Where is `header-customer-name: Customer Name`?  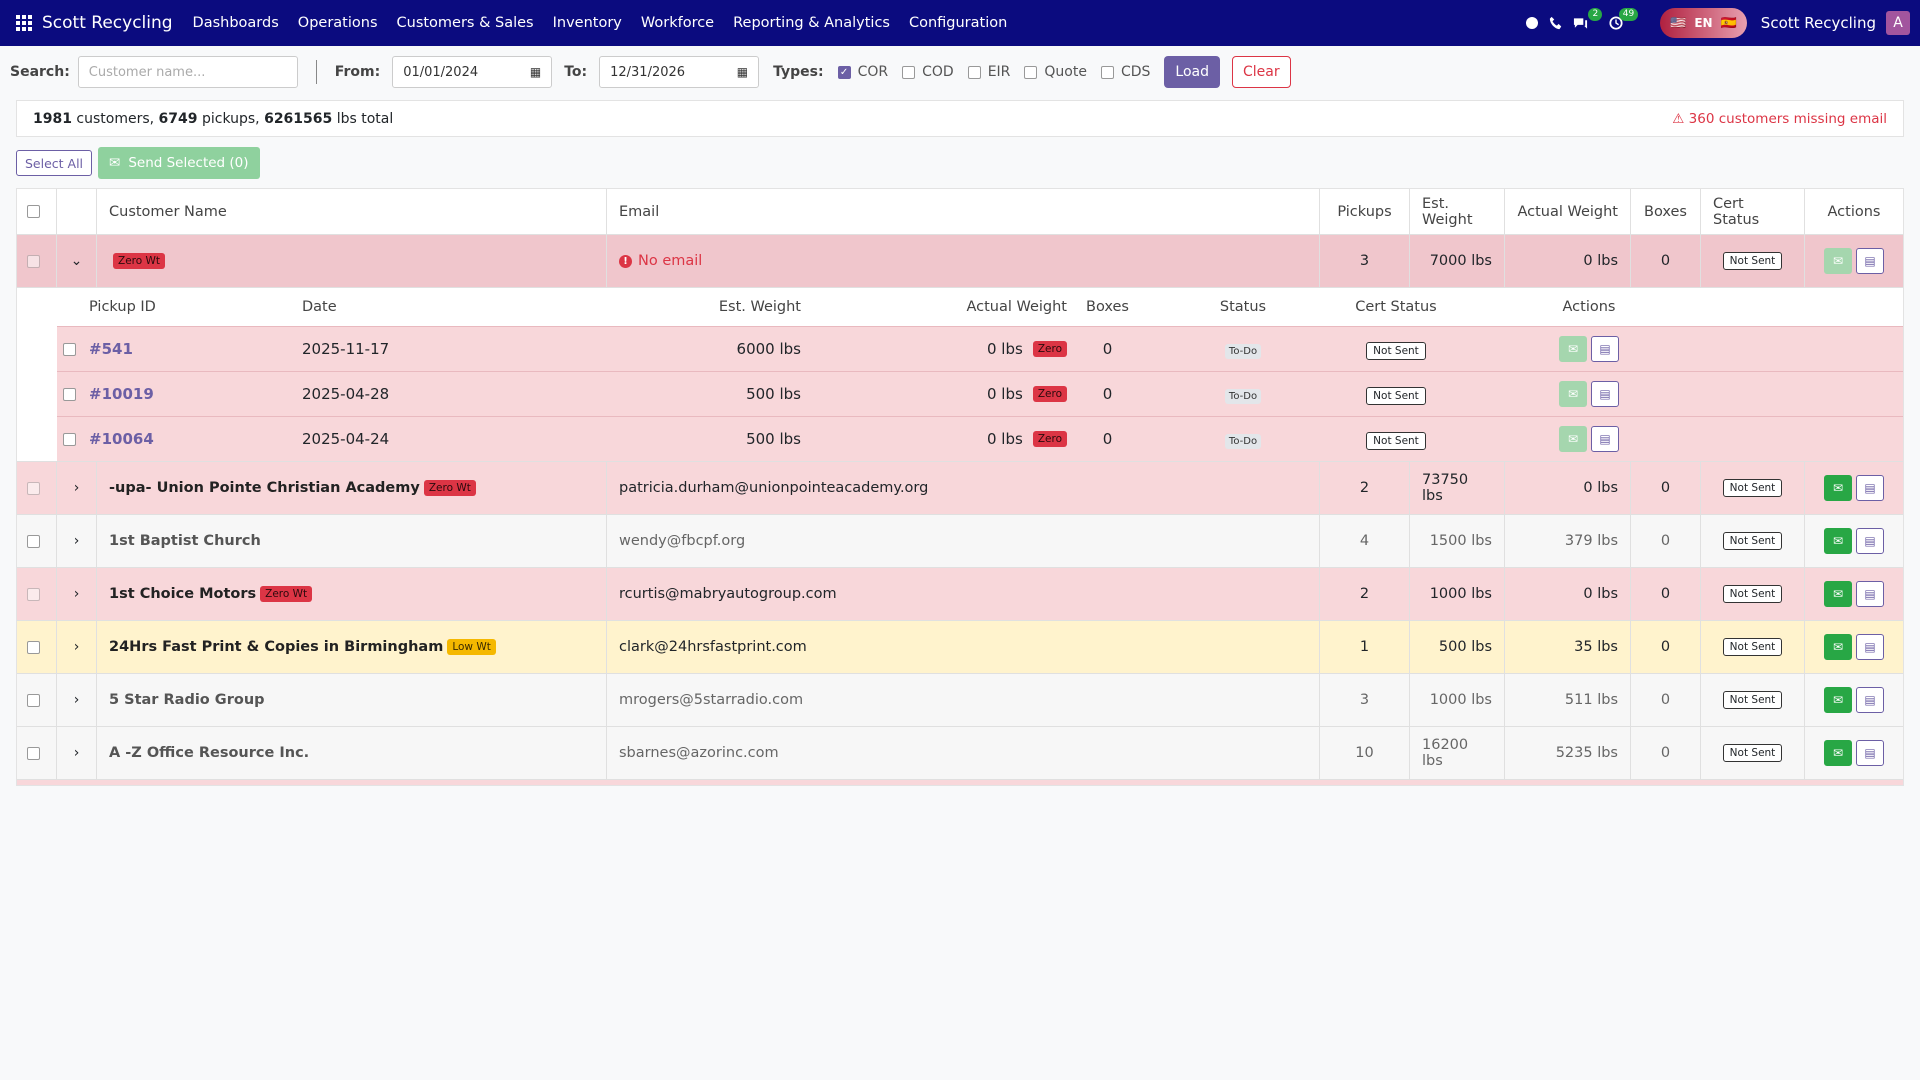 header-customer-name: Customer Name is located at coordinates (352, 211).